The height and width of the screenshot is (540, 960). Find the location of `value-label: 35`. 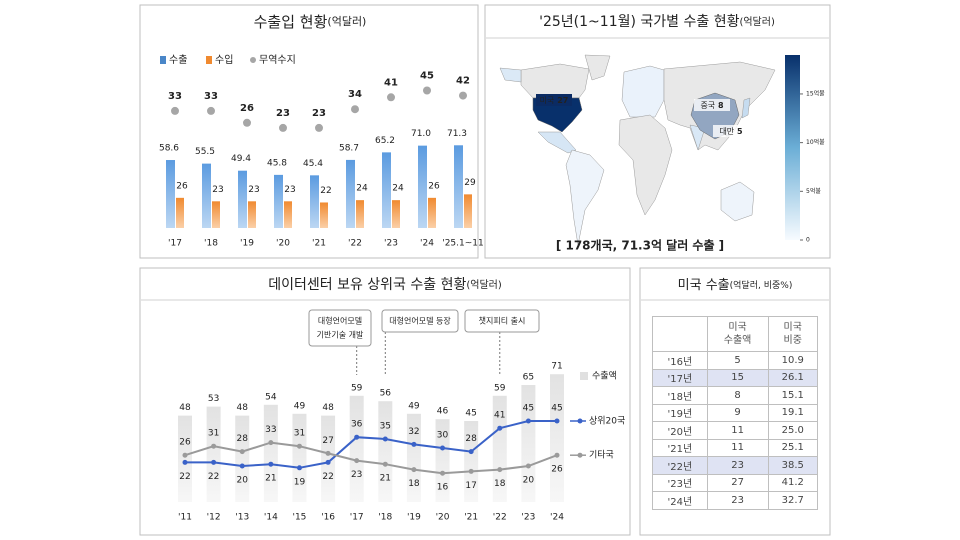

value-label: 35 is located at coordinates (385, 427).